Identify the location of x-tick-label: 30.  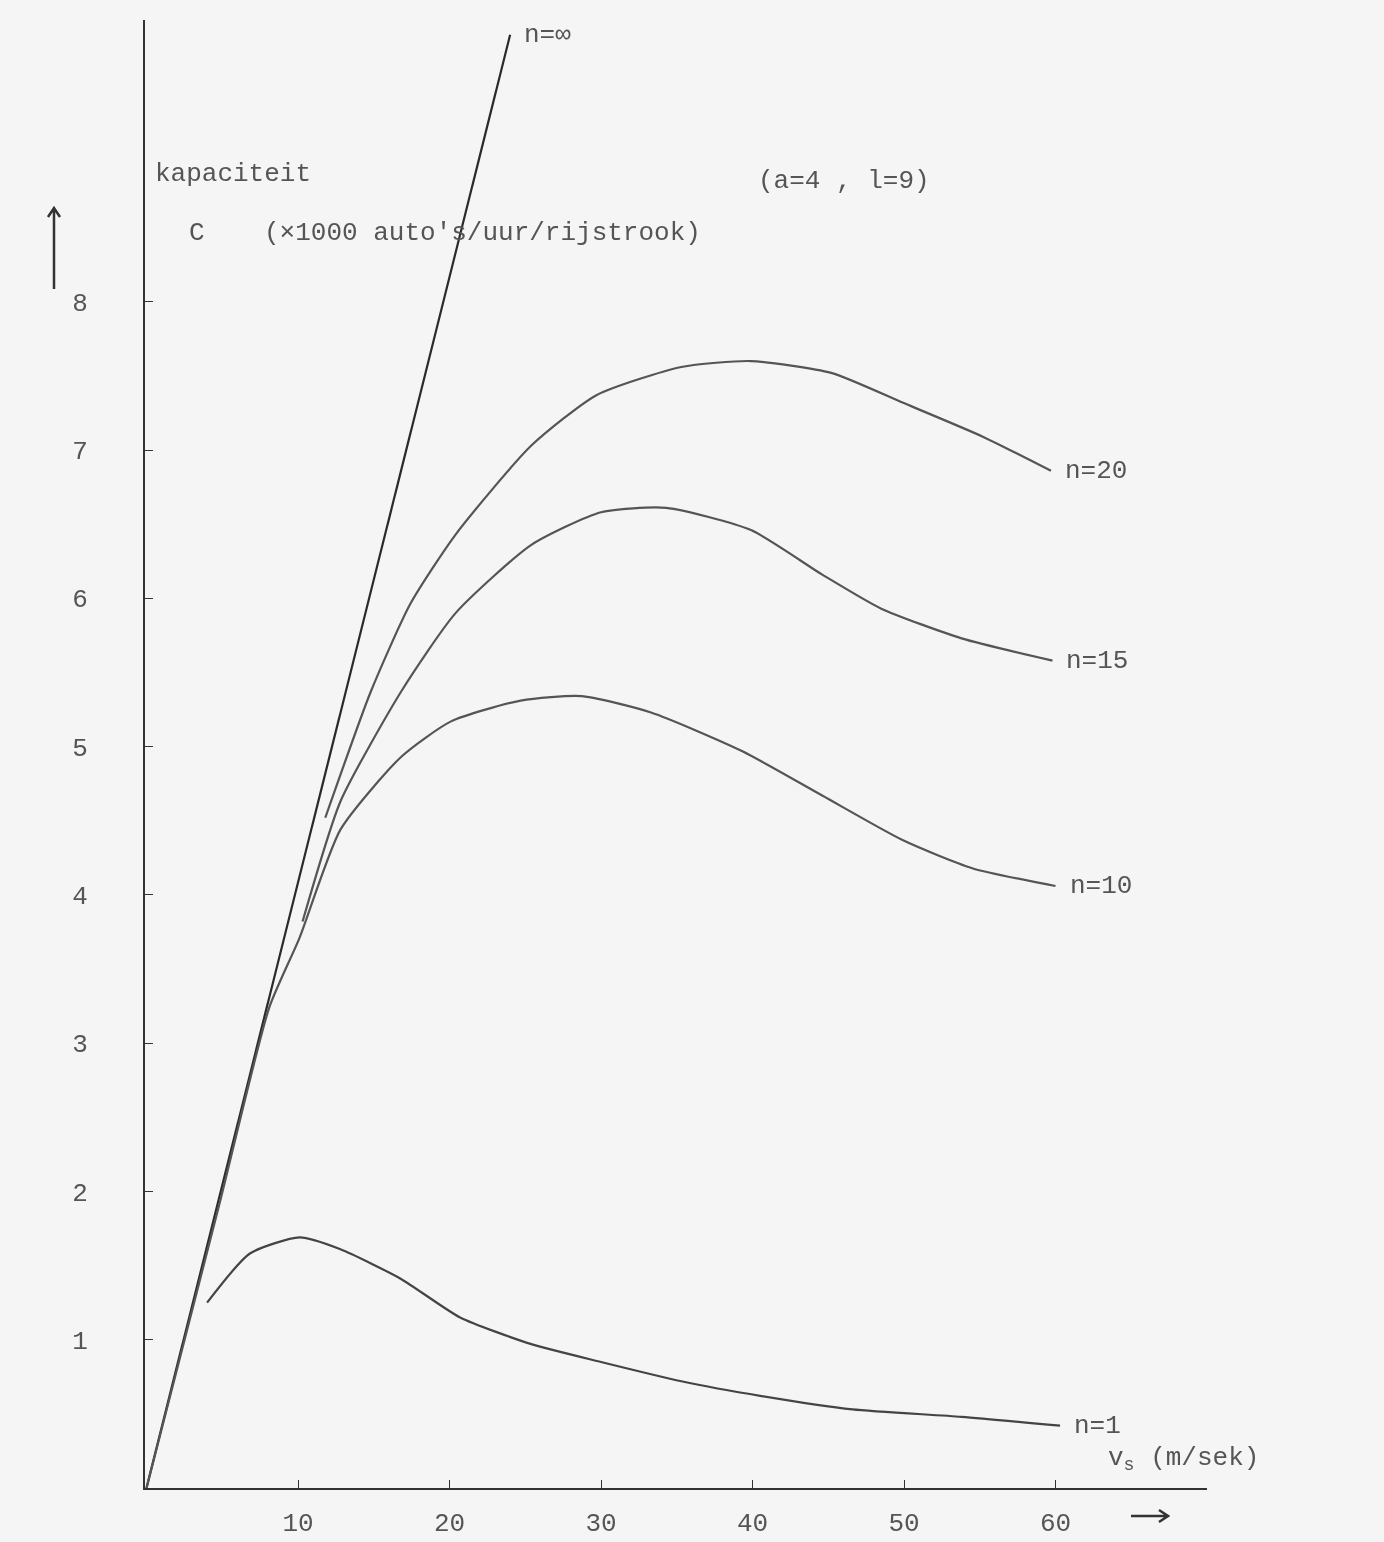
(601, 1524).